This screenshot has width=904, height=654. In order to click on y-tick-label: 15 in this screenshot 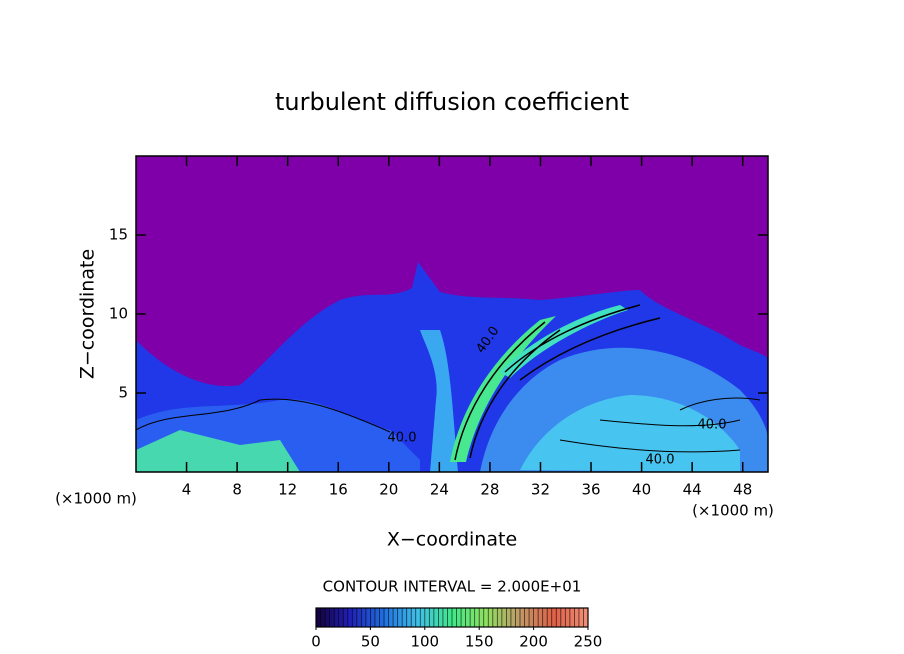, I will do `click(118, 235)`.